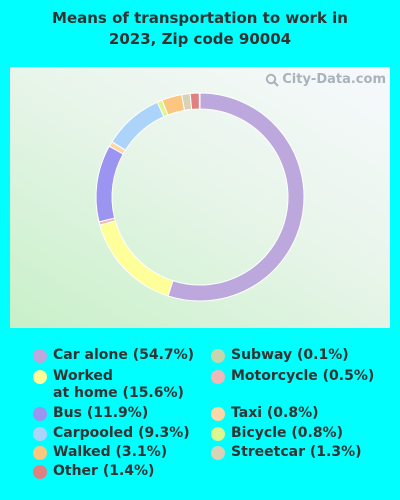 The width and height of the screenshot is (400, 500). Describe the element at coordinates (287, 433) in the screenshot. I see `legend-label: Bicycle (0.8%)` at that location.